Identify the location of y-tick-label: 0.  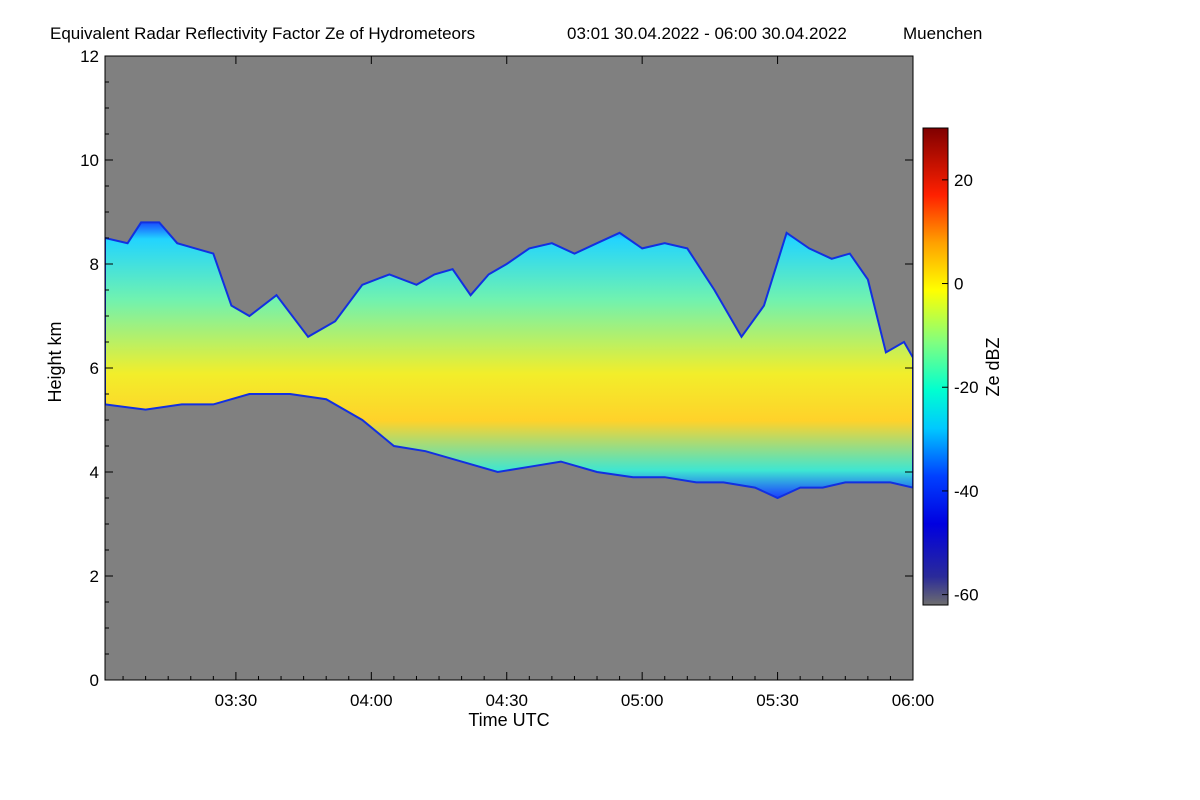
(94, 680).